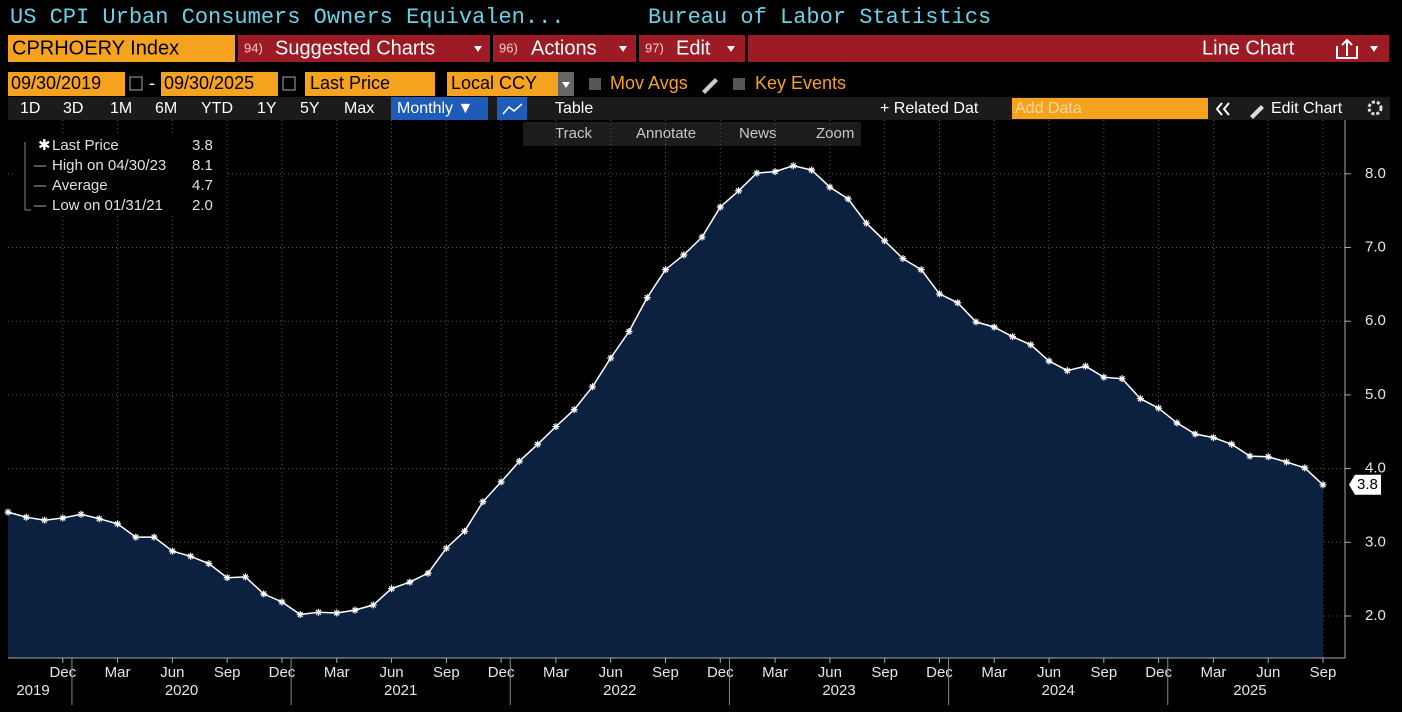 This screenshot has height=712, width=1402. Describe the element at coordinates (929, 108) in the screenshot. I see `related-data: + Related Dat` at that location.